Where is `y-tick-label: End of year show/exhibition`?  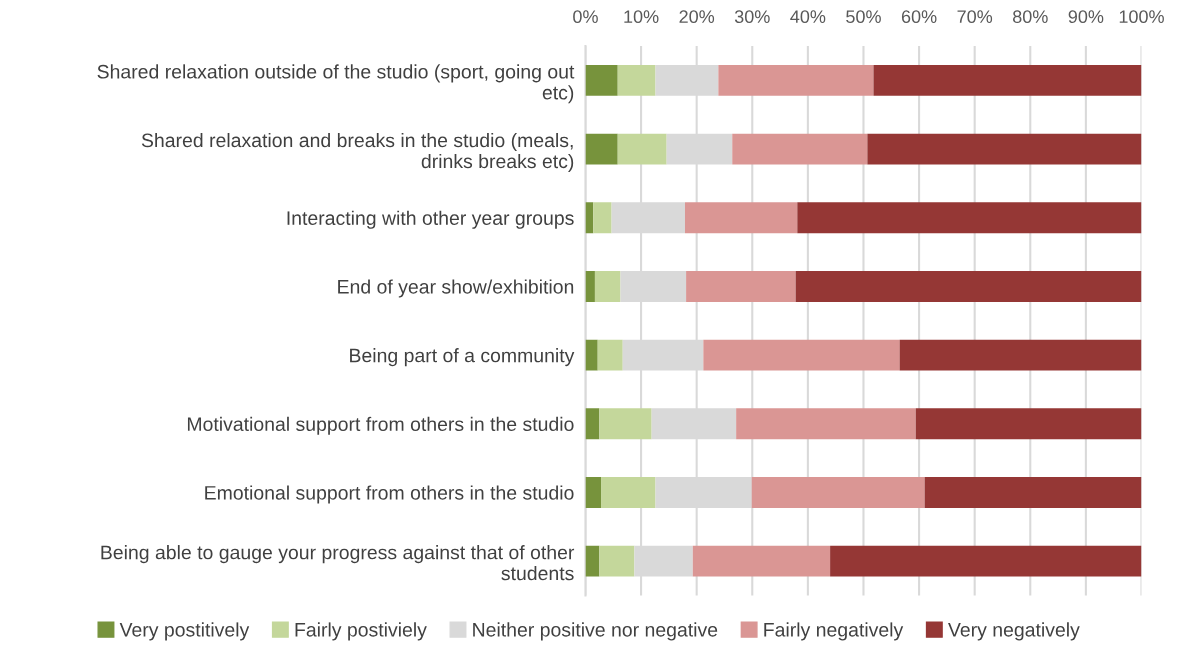
y-tick-label: End of year show/exhibition is located at coordinates (456, 288).